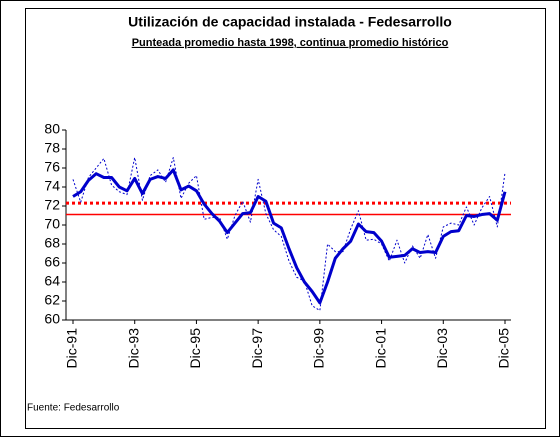 The height and width of the screenshot is (437, 560). What do you see at coordinates (73, 408) in the screenshot?
I see `source-note: Fuente: Fedesarrollo` at bounding box center [73, 408].